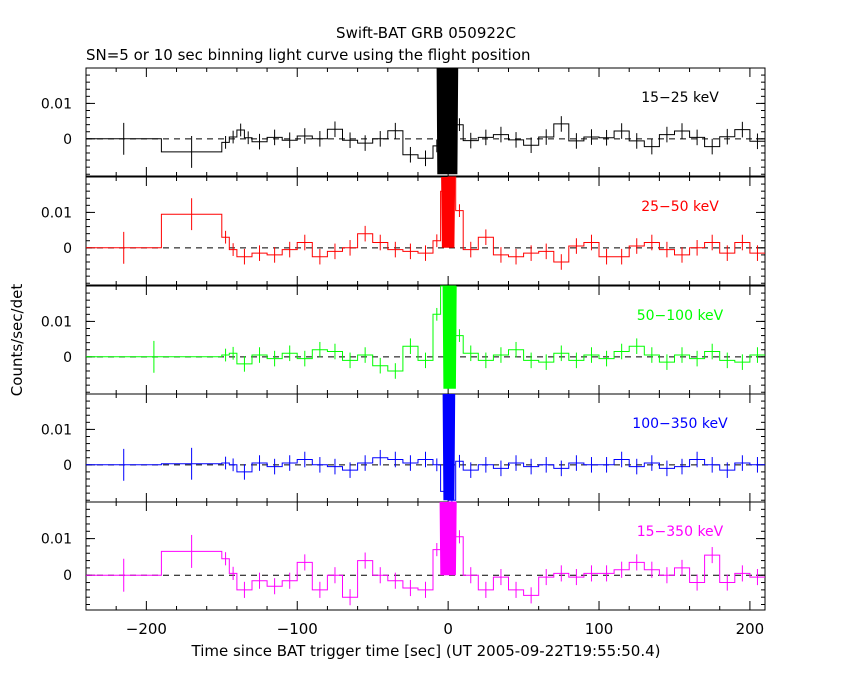  Describe the element at coordinates (297, 629) in the screenshot. I see `x-tick-label: −100` at that location.